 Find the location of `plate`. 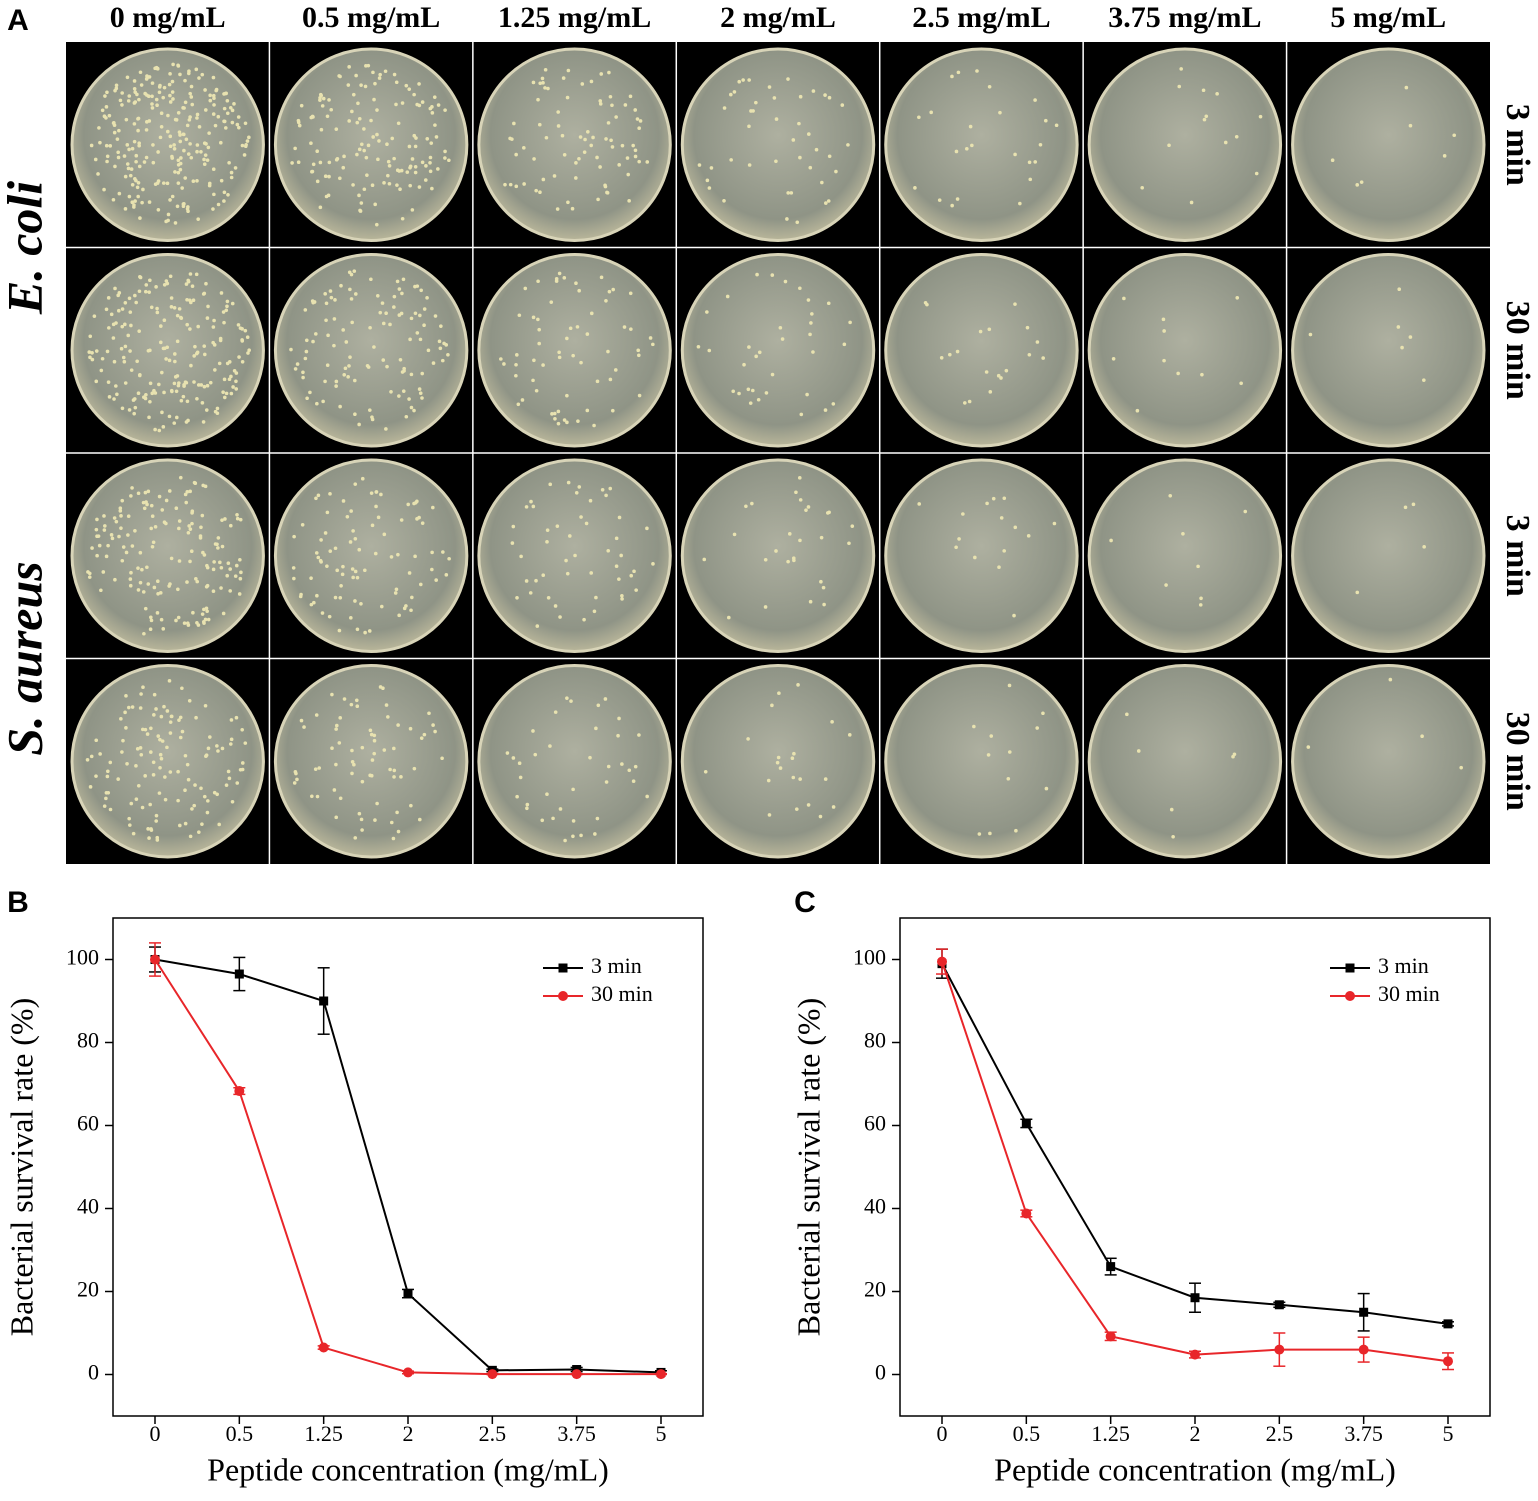

plate is located at coordinates (167, 144).